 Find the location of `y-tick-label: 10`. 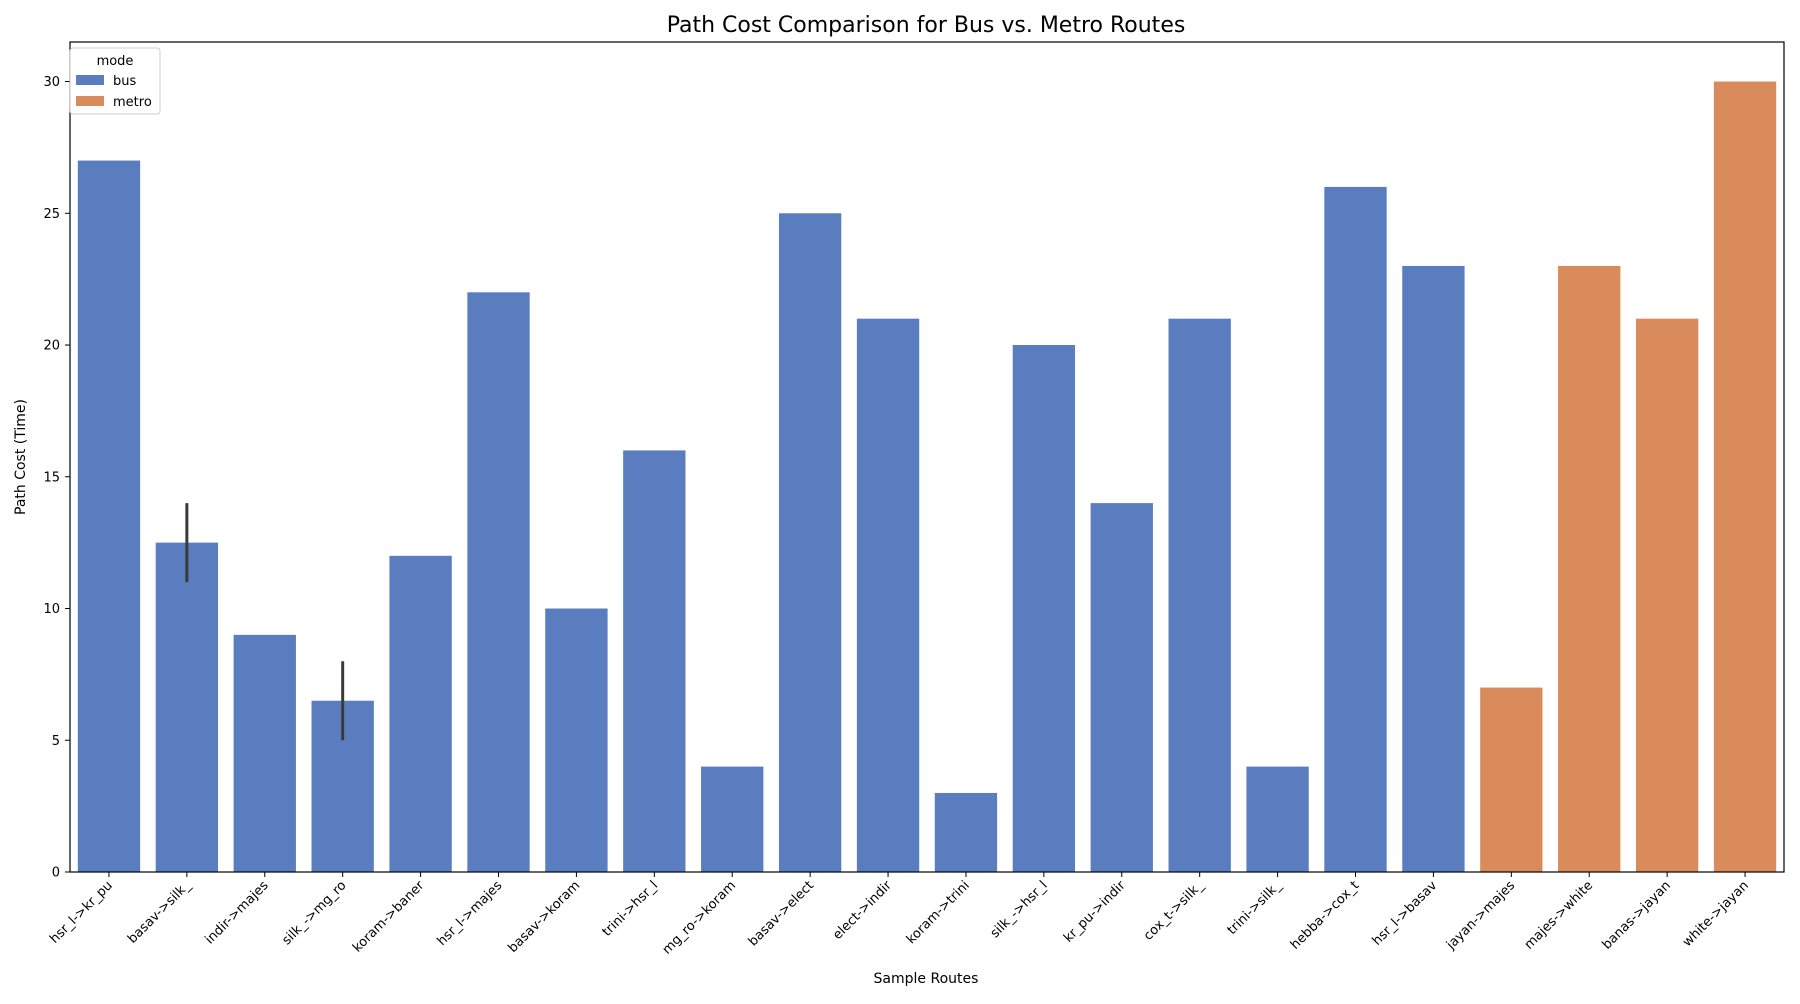

y-tick-label: 10 is located at coordinates (51, 609).